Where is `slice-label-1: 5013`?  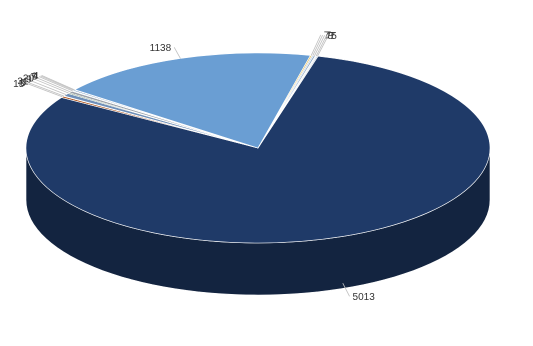
slice-label-1: 5013 is located at coordinates (364, 297).